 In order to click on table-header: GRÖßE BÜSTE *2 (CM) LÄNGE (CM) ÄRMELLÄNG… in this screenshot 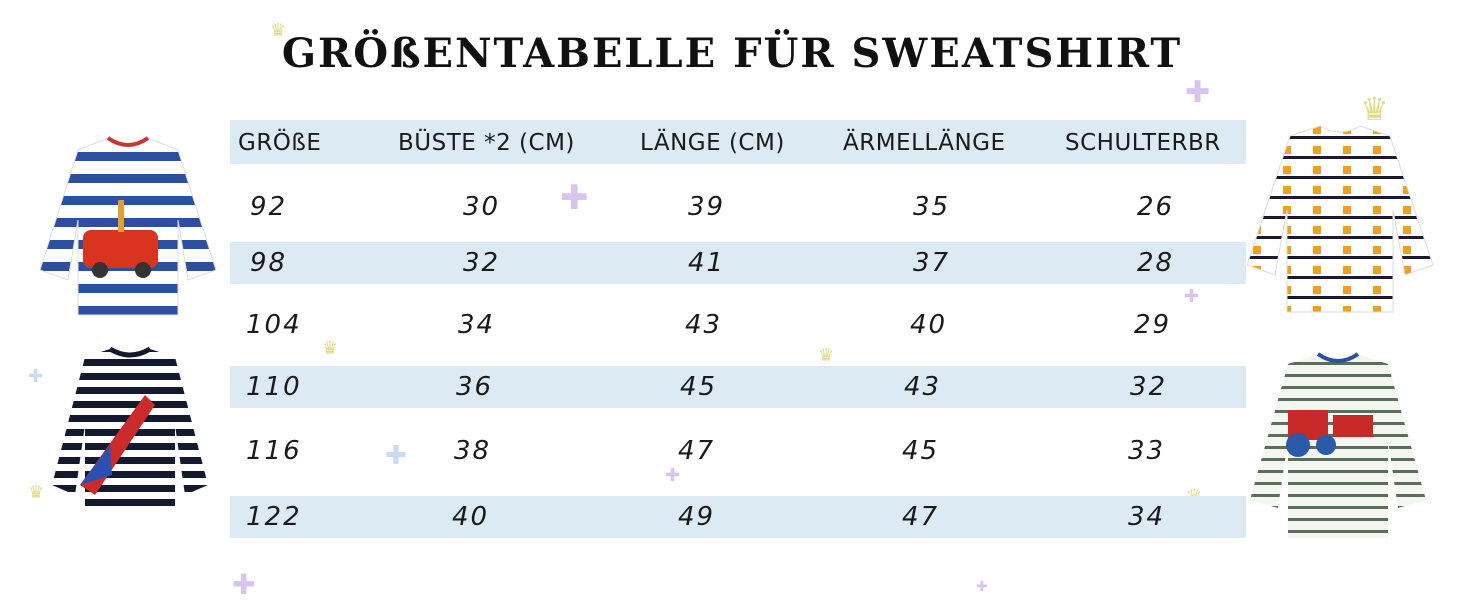, I will do `click(738, 142)`.